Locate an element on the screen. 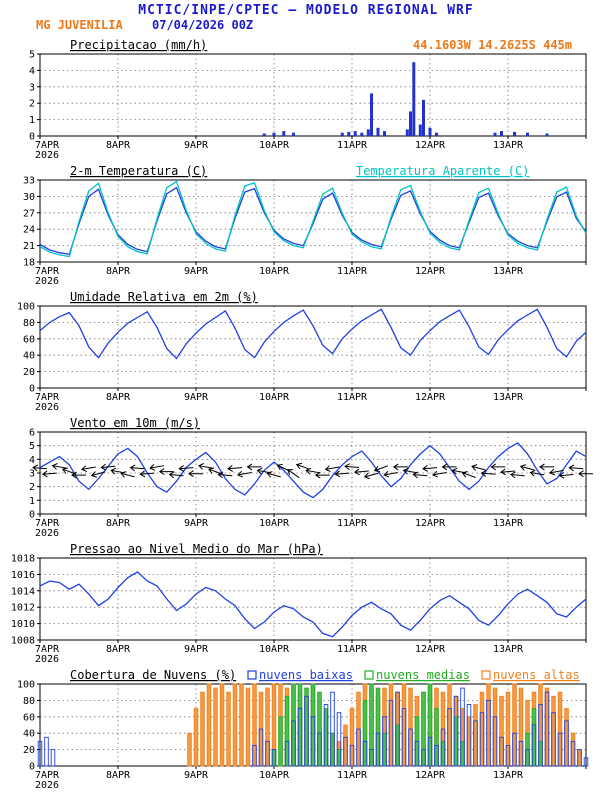 This screenshot has height=792, width=612. y-tick-label: 1016 is located at coordinates (23, 575).